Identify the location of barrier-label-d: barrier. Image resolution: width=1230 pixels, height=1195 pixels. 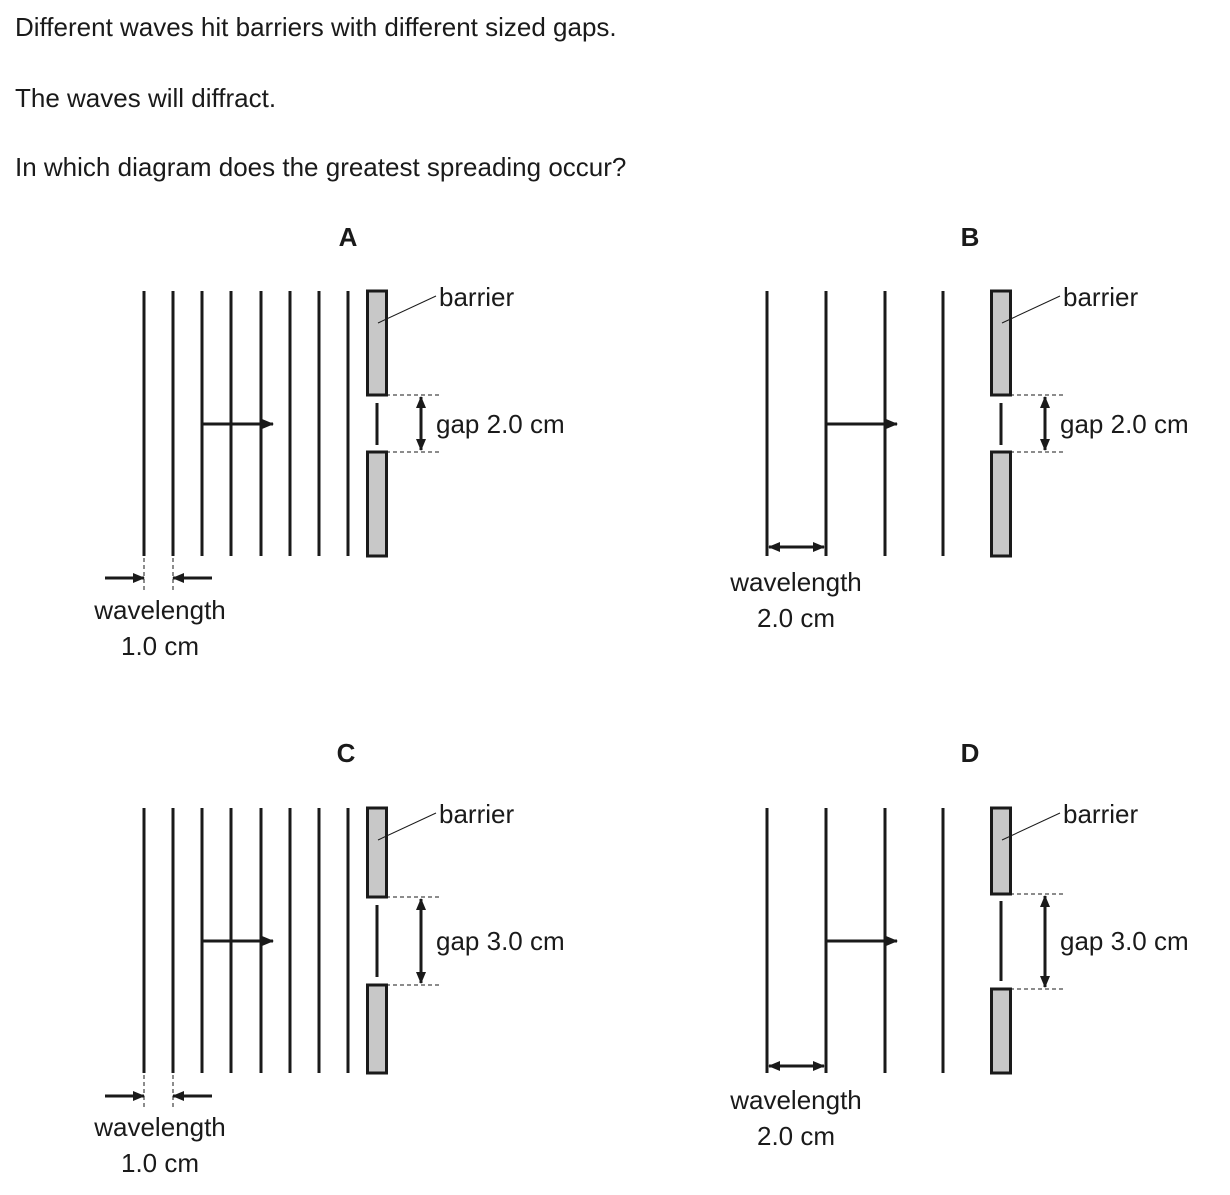
(1100, 814).